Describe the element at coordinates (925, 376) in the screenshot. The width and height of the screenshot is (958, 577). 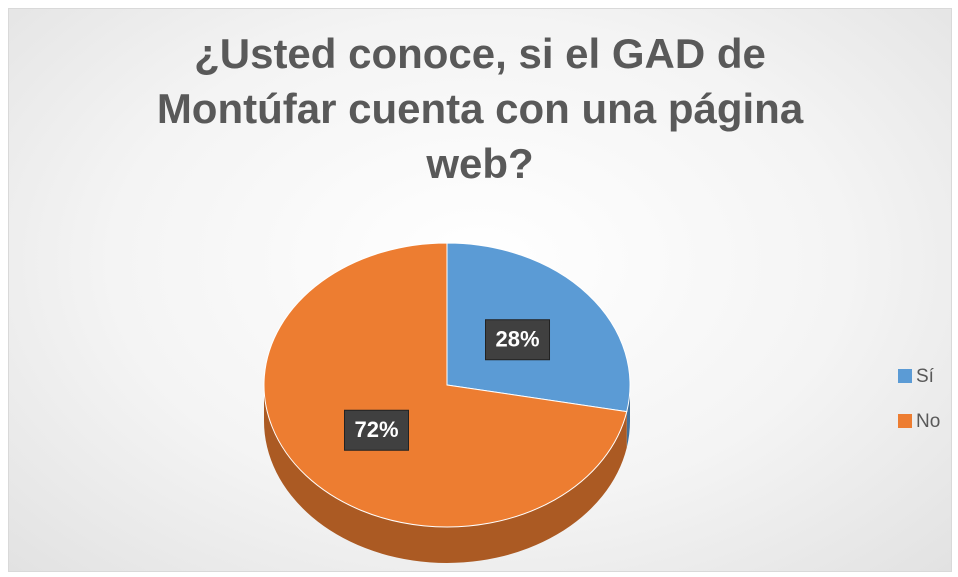
I see `legend-label: Sí` at that location.